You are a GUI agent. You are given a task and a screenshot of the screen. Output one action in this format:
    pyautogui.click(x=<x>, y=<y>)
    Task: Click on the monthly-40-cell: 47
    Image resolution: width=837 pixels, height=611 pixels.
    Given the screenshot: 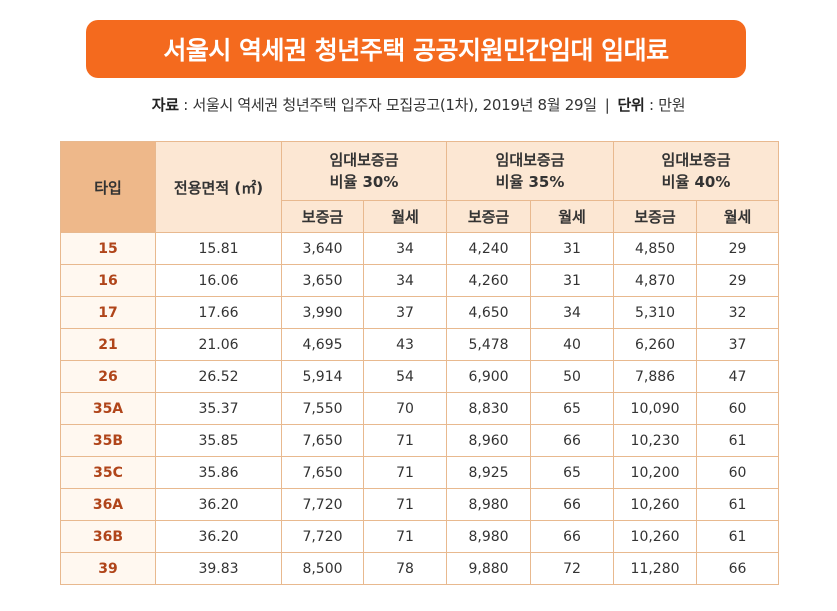 What is the action you would take?
    pyautogui.click(x=738, y=376)
    